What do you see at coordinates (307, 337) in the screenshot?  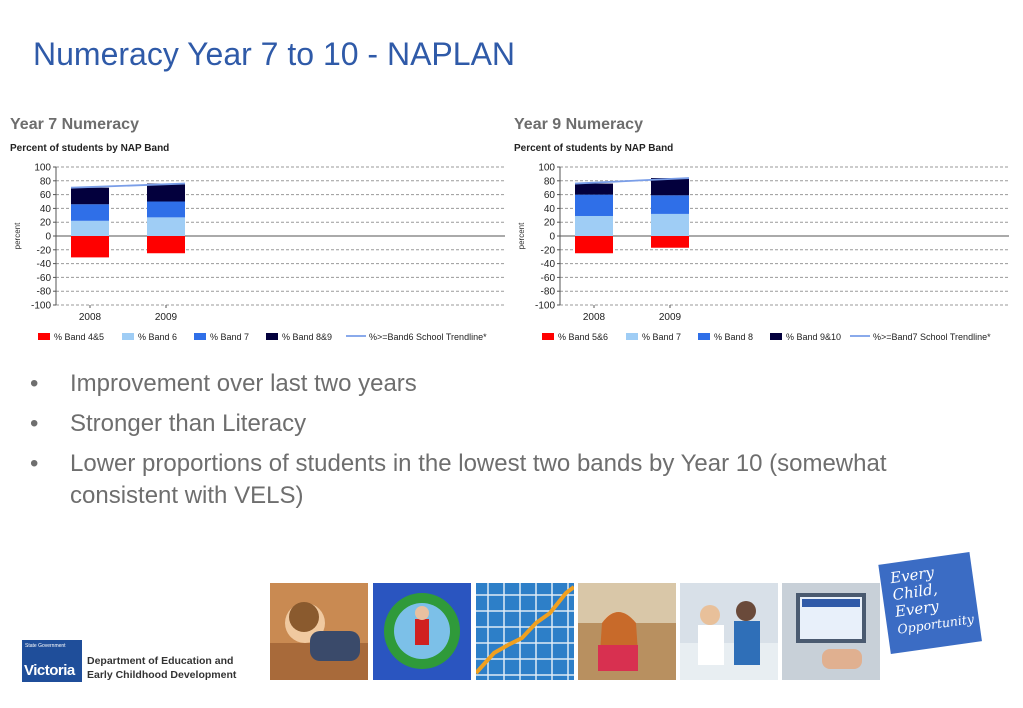 I see `legend-label: % Band 8&9` at bounding box center [307, 337].